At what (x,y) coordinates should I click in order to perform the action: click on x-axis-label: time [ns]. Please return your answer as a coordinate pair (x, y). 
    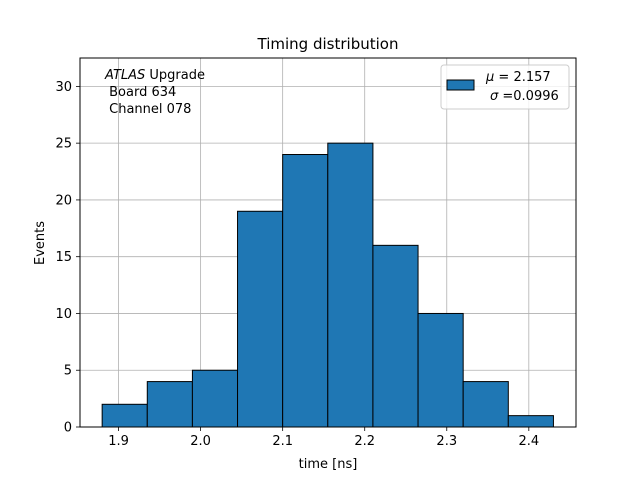
    Looking at the image, I should click on (328, 464).